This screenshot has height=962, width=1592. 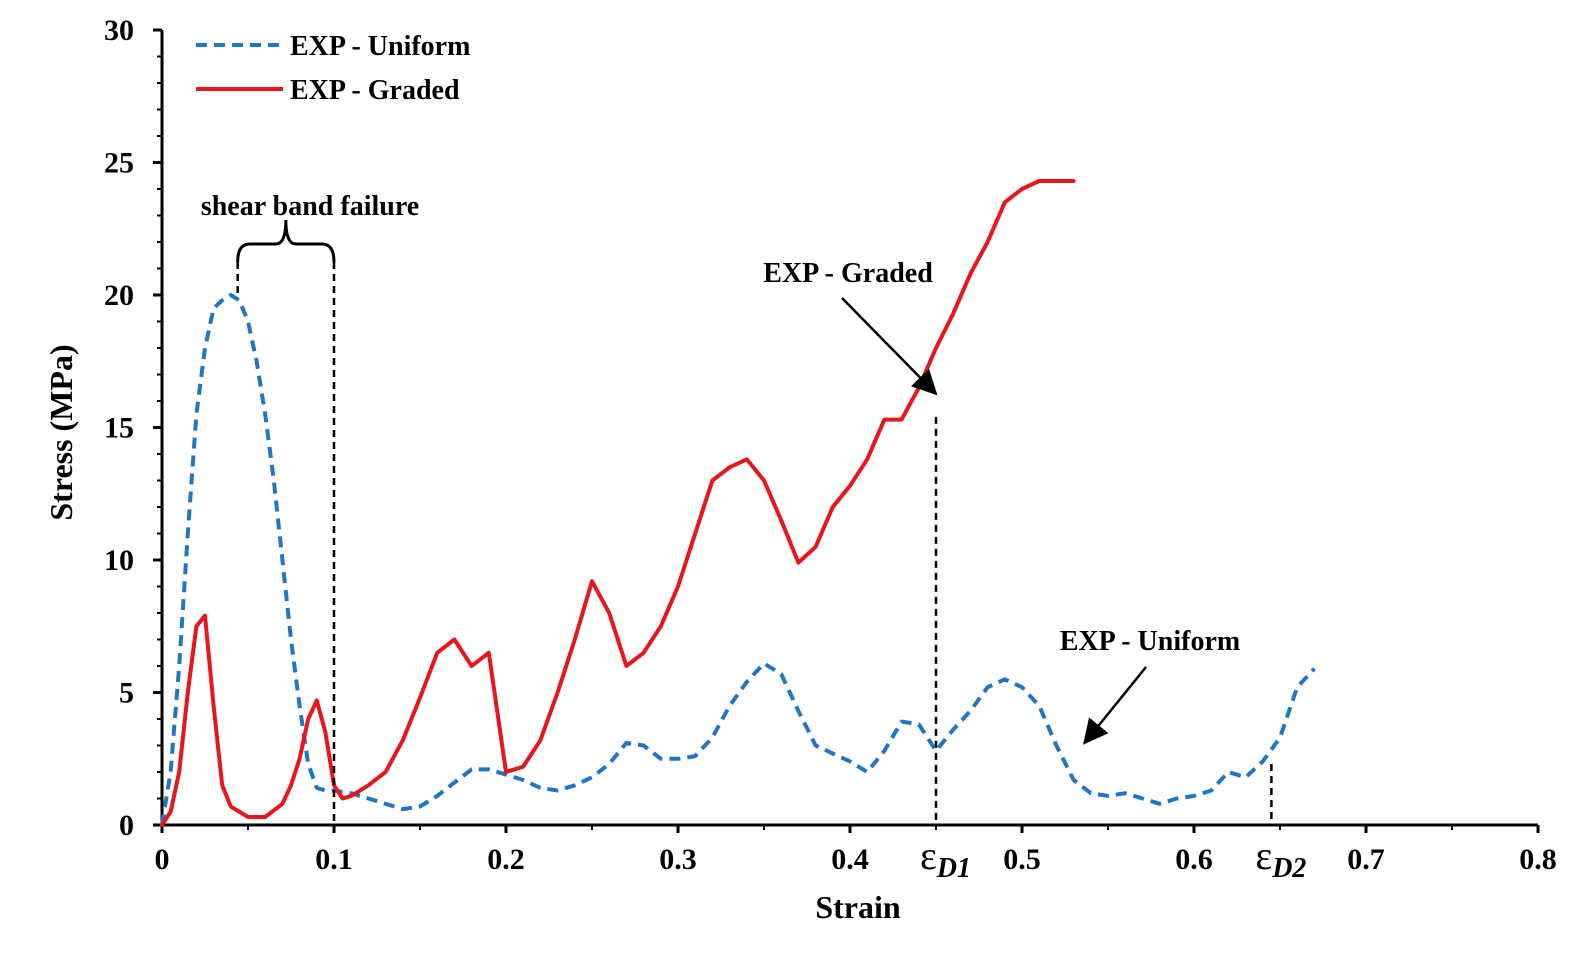 I want to click on uniform-callout-label: EXP - Uniform, so click(x=1150, y=641).